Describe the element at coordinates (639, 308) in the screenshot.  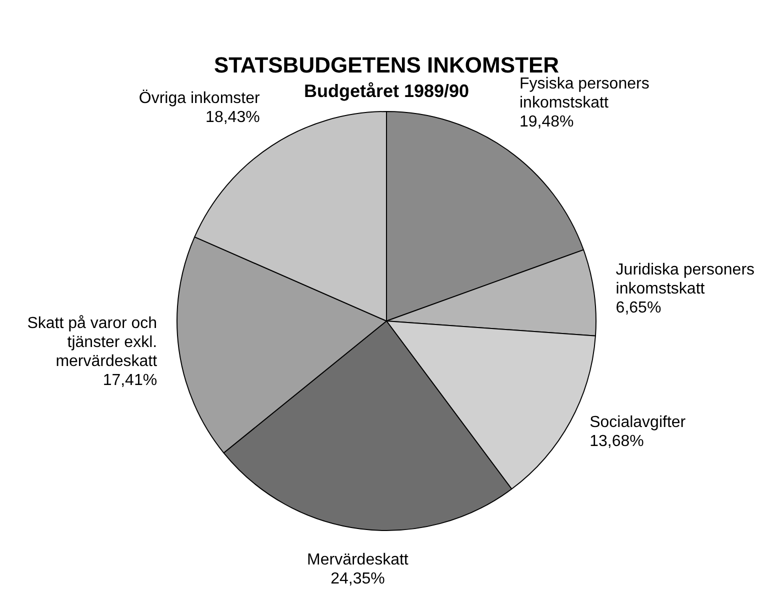
I see `data-label: 6,65%` at that location.